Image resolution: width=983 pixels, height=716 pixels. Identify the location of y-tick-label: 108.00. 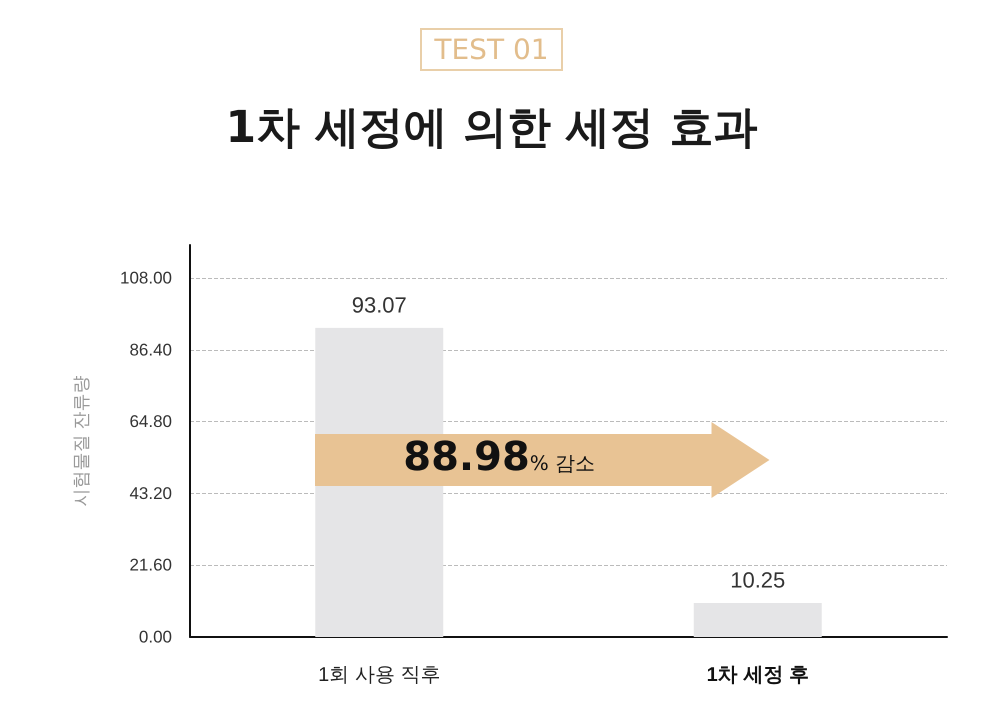
(146, 278).